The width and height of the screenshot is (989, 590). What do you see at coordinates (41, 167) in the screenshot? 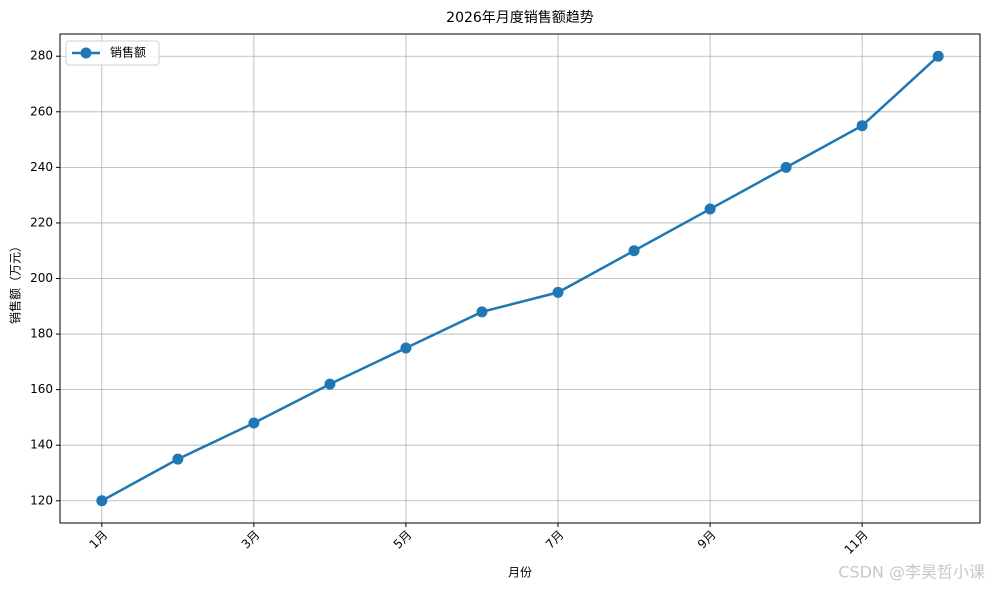
I see `y-tick-label: 240` at bounding box center [41, 167].